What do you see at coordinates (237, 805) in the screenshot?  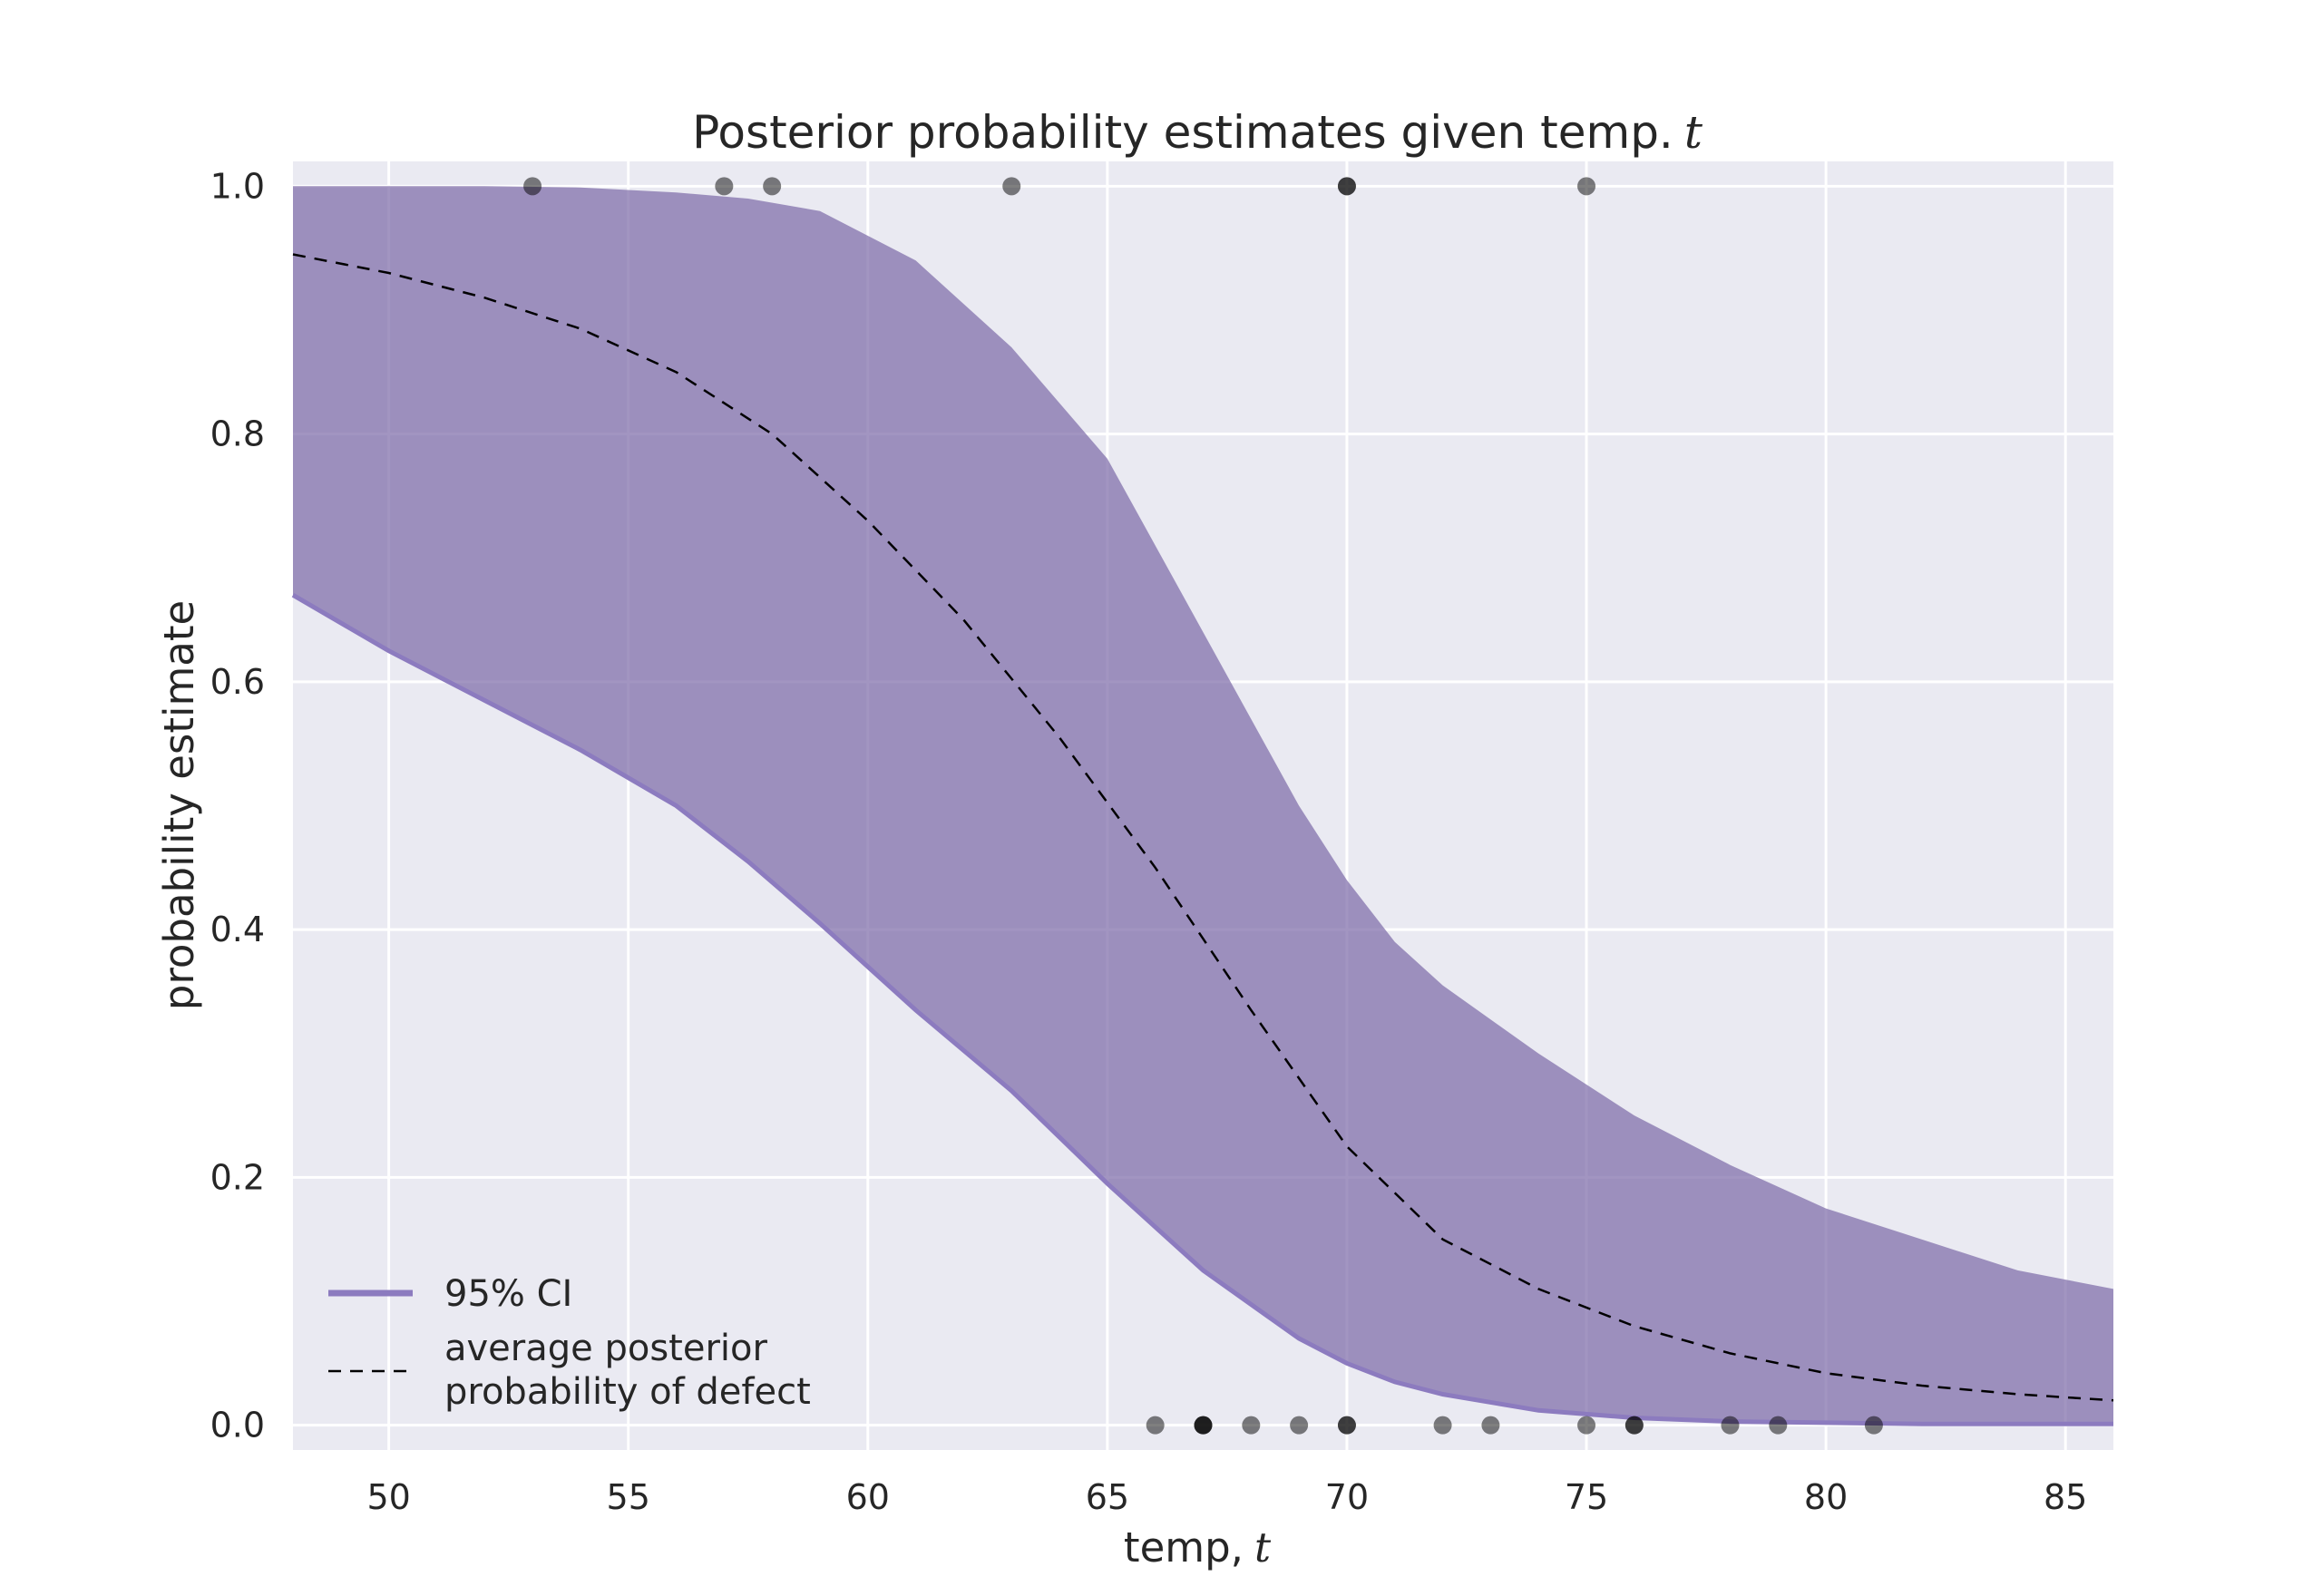 I see `y-tick-labels: 0.0 0.2 0.4 0.6 0.8 1.0` at bounding box center [237, 805].